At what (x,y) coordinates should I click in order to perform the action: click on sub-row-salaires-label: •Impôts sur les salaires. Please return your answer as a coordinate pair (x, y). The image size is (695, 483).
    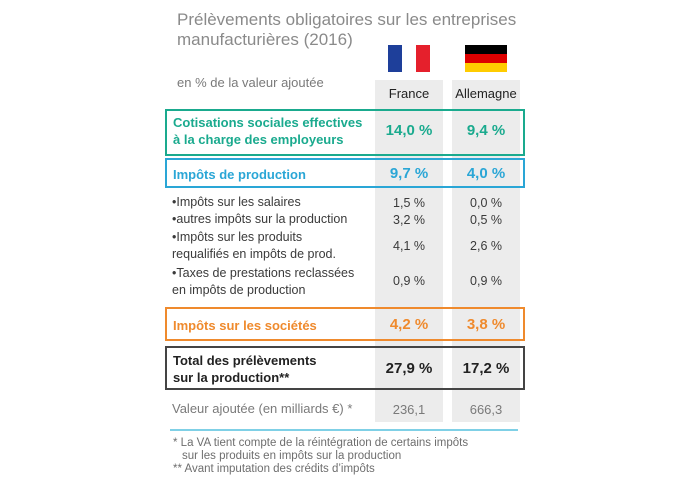
    Looking at the image, I should click on (236, 202).